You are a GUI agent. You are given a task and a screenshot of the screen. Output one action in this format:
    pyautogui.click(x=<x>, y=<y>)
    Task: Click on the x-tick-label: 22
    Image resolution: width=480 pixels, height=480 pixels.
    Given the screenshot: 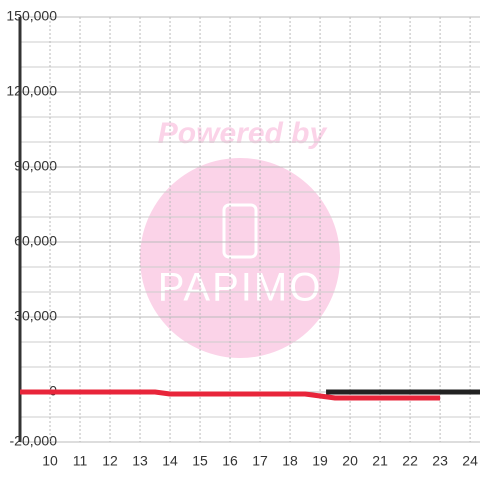 What is the action you would take?
    pyautogui.click(x=410, y=461)
    